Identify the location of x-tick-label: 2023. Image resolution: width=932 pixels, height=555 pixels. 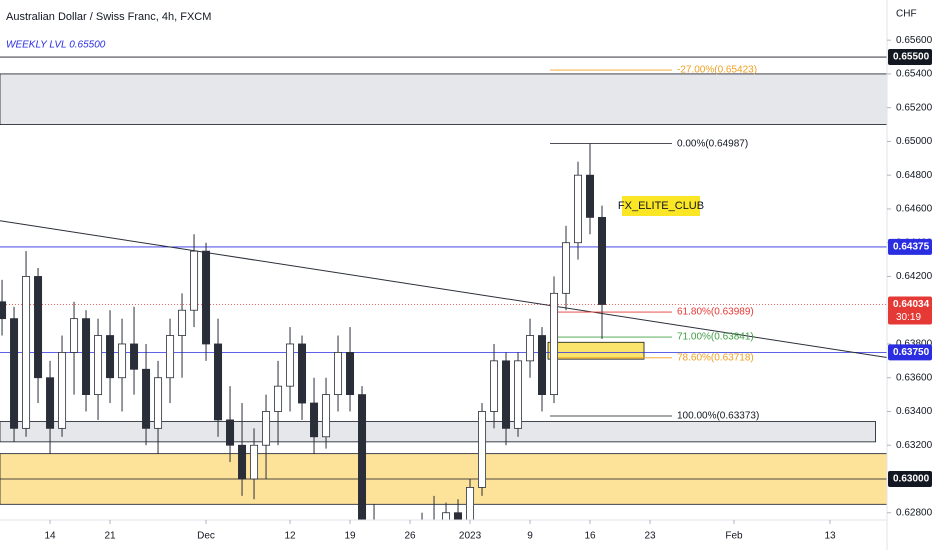
(470, 536).